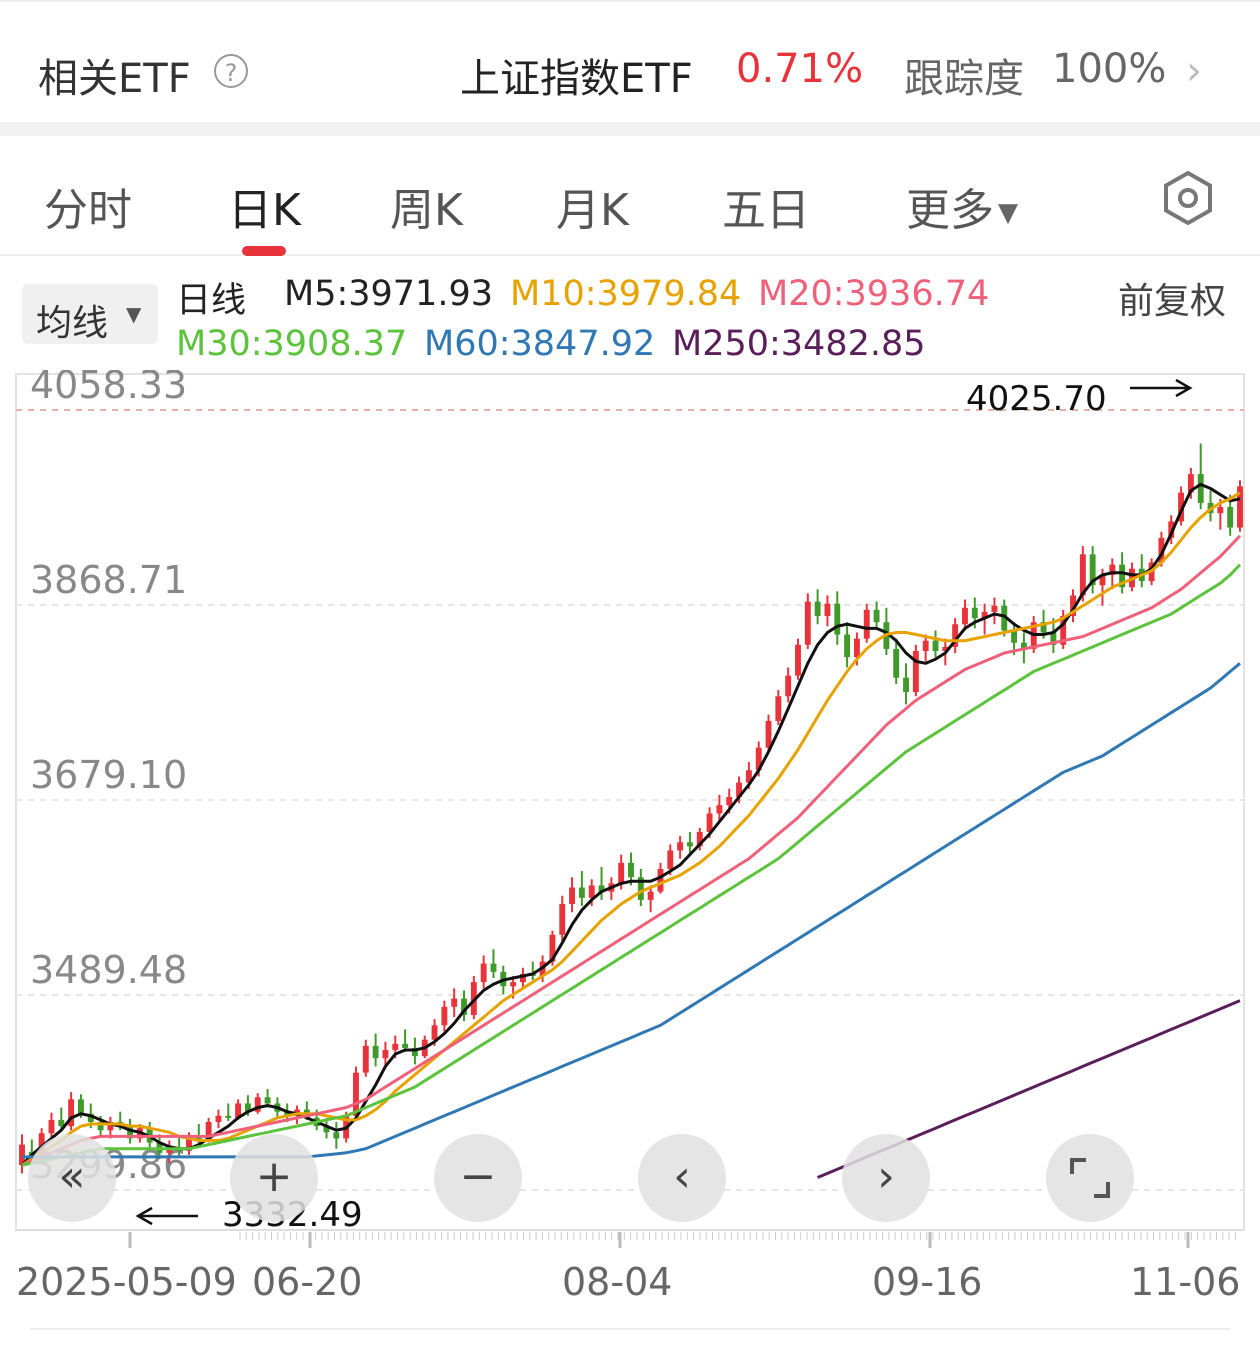 This screenshot has height=1346, width=1260. I want to click on tab-monthly-k: 月K, so click(592, 210).